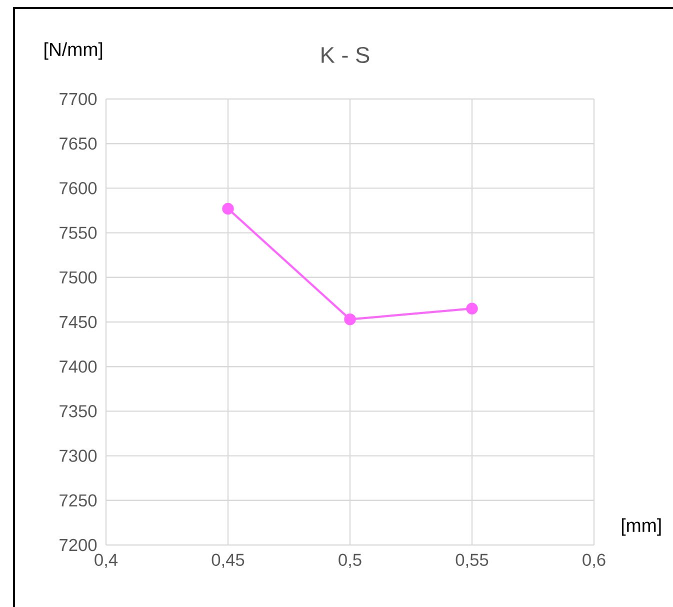 This screenshot has width=673, height=607. Describe the element at coordinates (78, 411) in the screenshot. I see `y-tick-label: 7350` at that location.